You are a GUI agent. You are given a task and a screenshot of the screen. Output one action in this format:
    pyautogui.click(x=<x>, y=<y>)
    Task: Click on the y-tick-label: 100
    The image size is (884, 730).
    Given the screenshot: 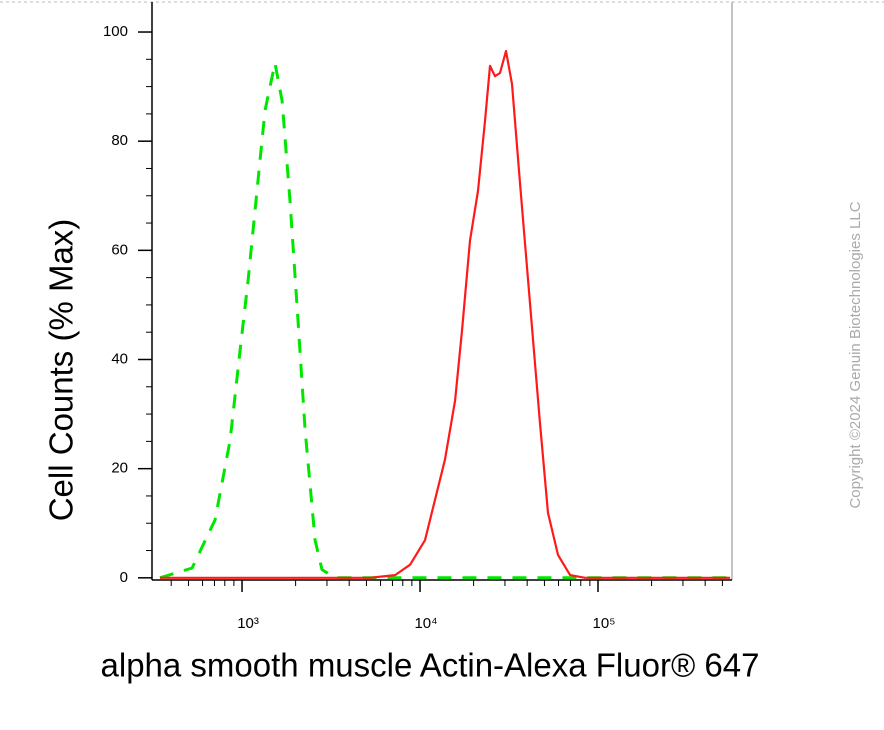 What is the action you would take?
    pyautogui.click(x=115, y=31)
    